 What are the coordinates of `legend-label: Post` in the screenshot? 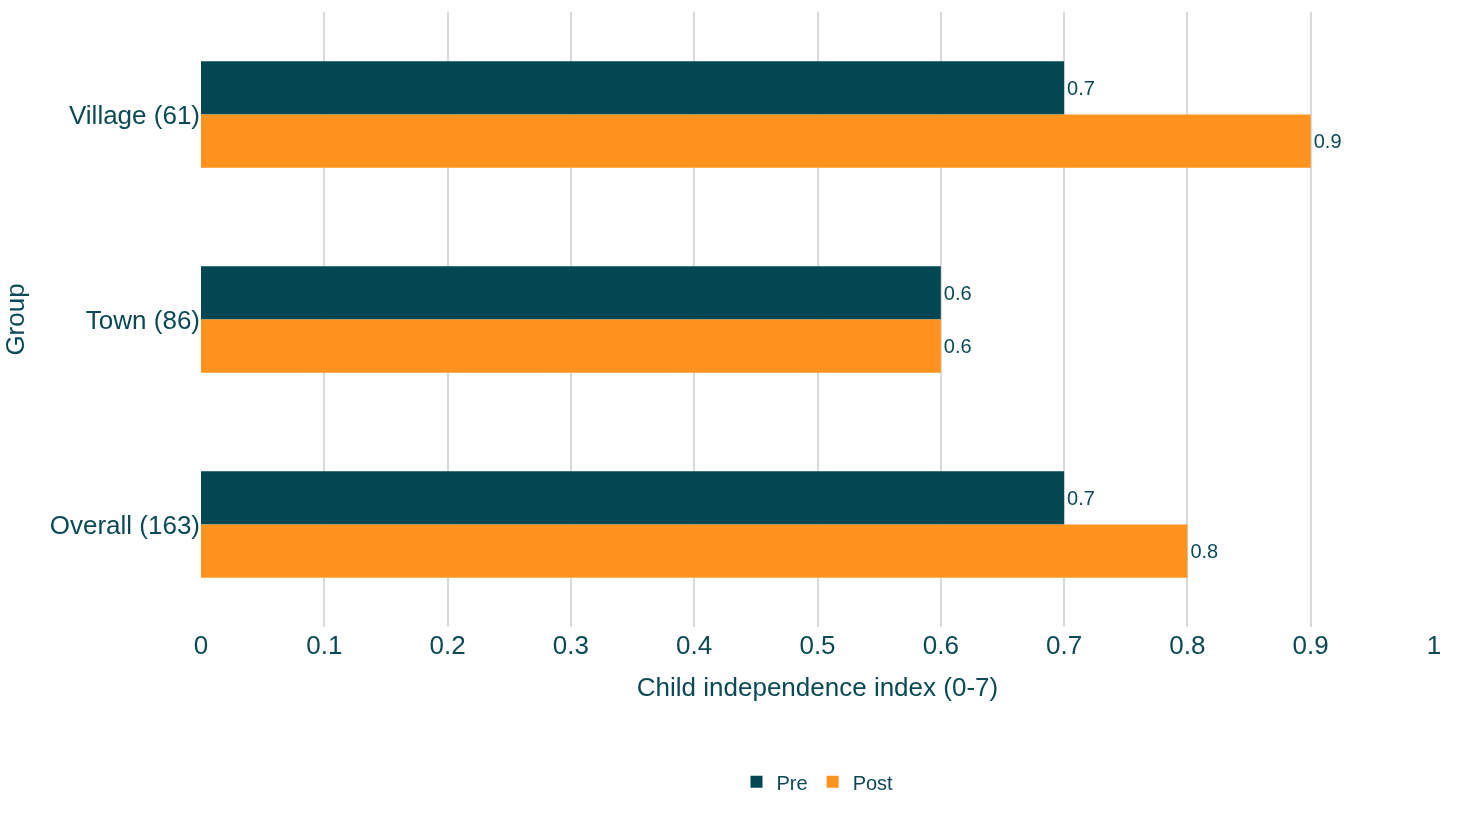 It's located at (873, 782).